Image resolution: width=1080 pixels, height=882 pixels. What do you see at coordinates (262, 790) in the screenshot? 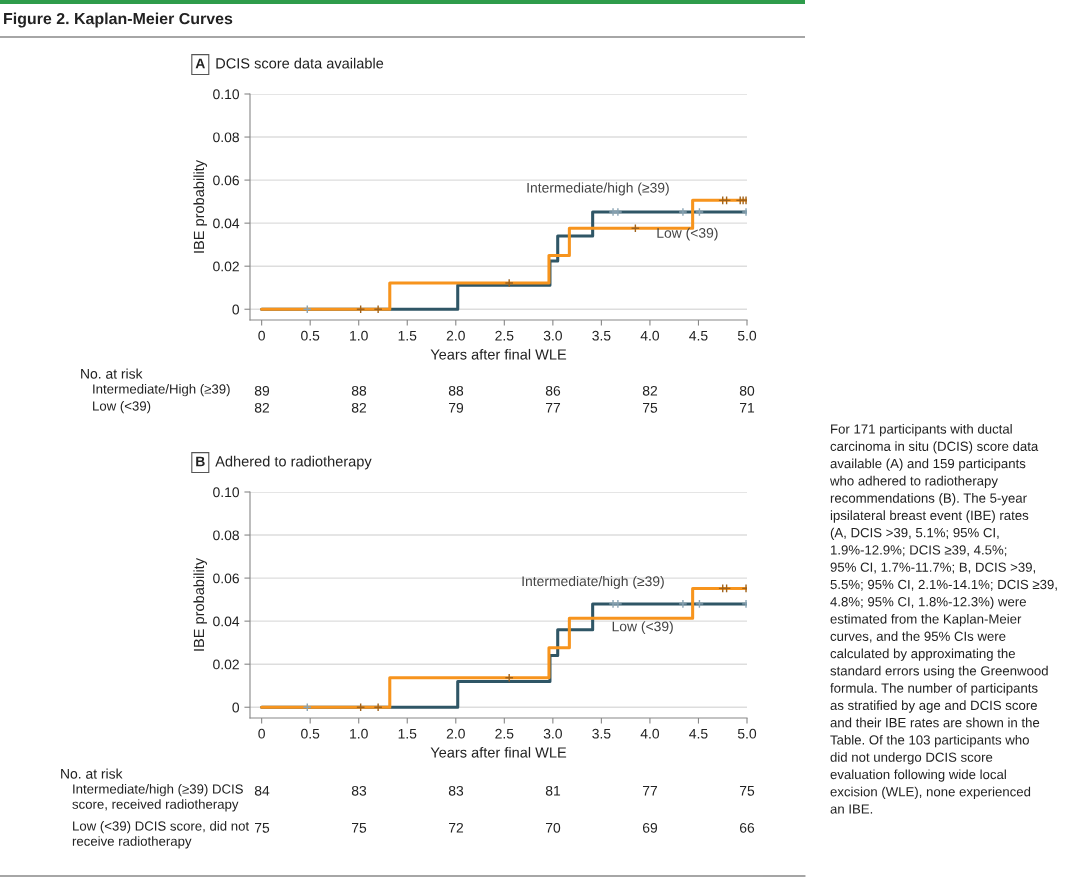
I see `data-label: 84` at bounding box center [262, 790].